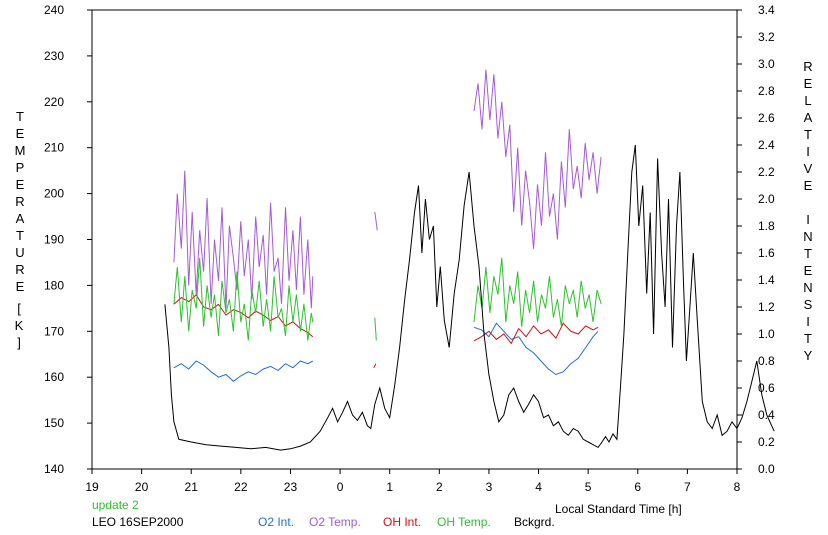 This screenshot has width=828, height=535. I want to click on y-right-tick-label: 3.4, so click(766, 10).